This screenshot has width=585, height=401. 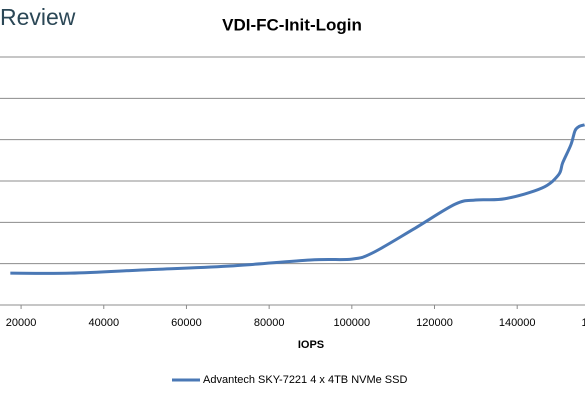 What do you see at coordinates (38, 17) in the screenshot?
I see `logo: Review` at bounding box center [38, 17].